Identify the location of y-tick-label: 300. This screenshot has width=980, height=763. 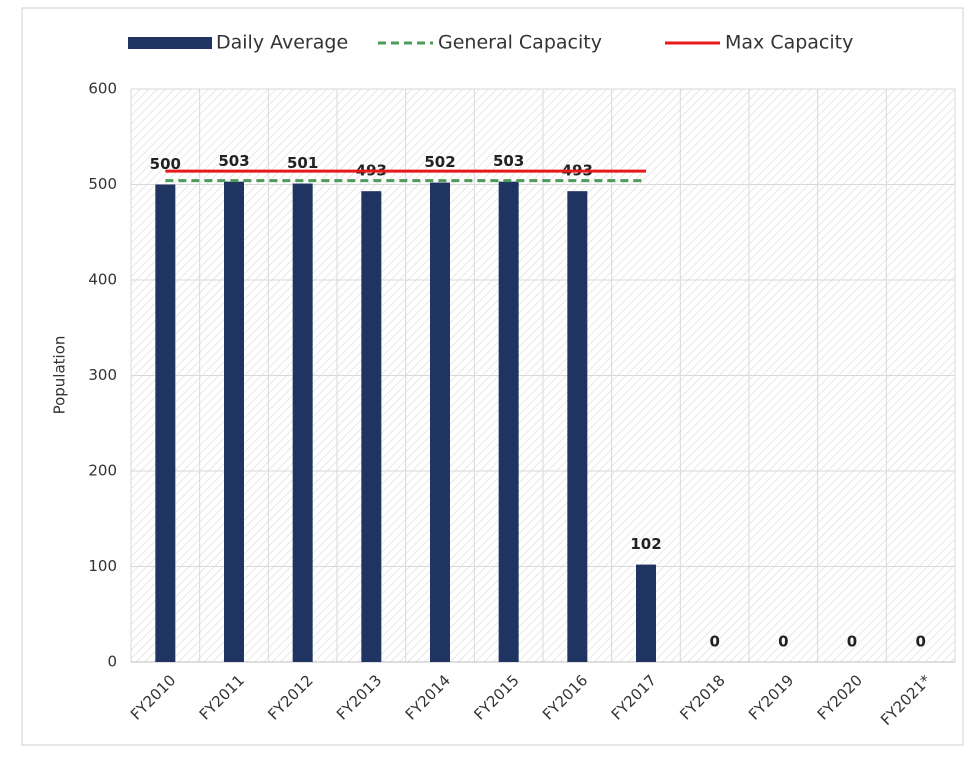
(102, 375).